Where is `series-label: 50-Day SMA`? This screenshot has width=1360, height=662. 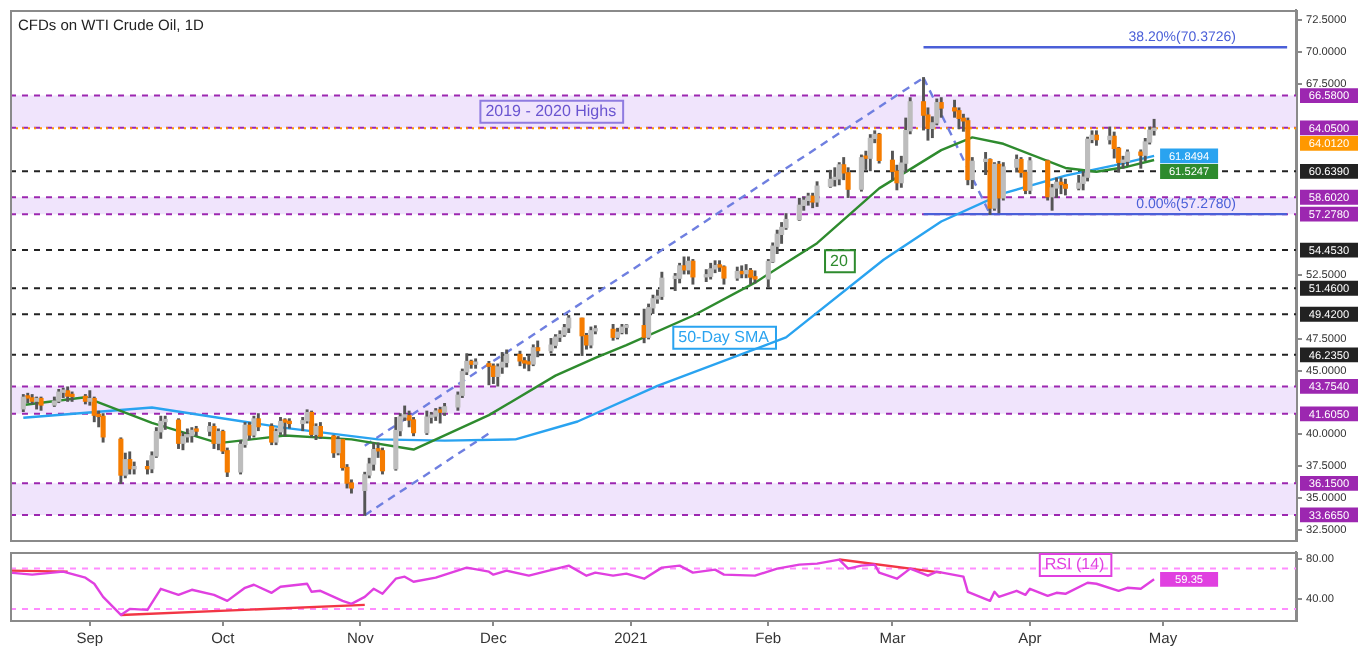
series-label: 50-Day SMA is located at coordinates (724, 337).